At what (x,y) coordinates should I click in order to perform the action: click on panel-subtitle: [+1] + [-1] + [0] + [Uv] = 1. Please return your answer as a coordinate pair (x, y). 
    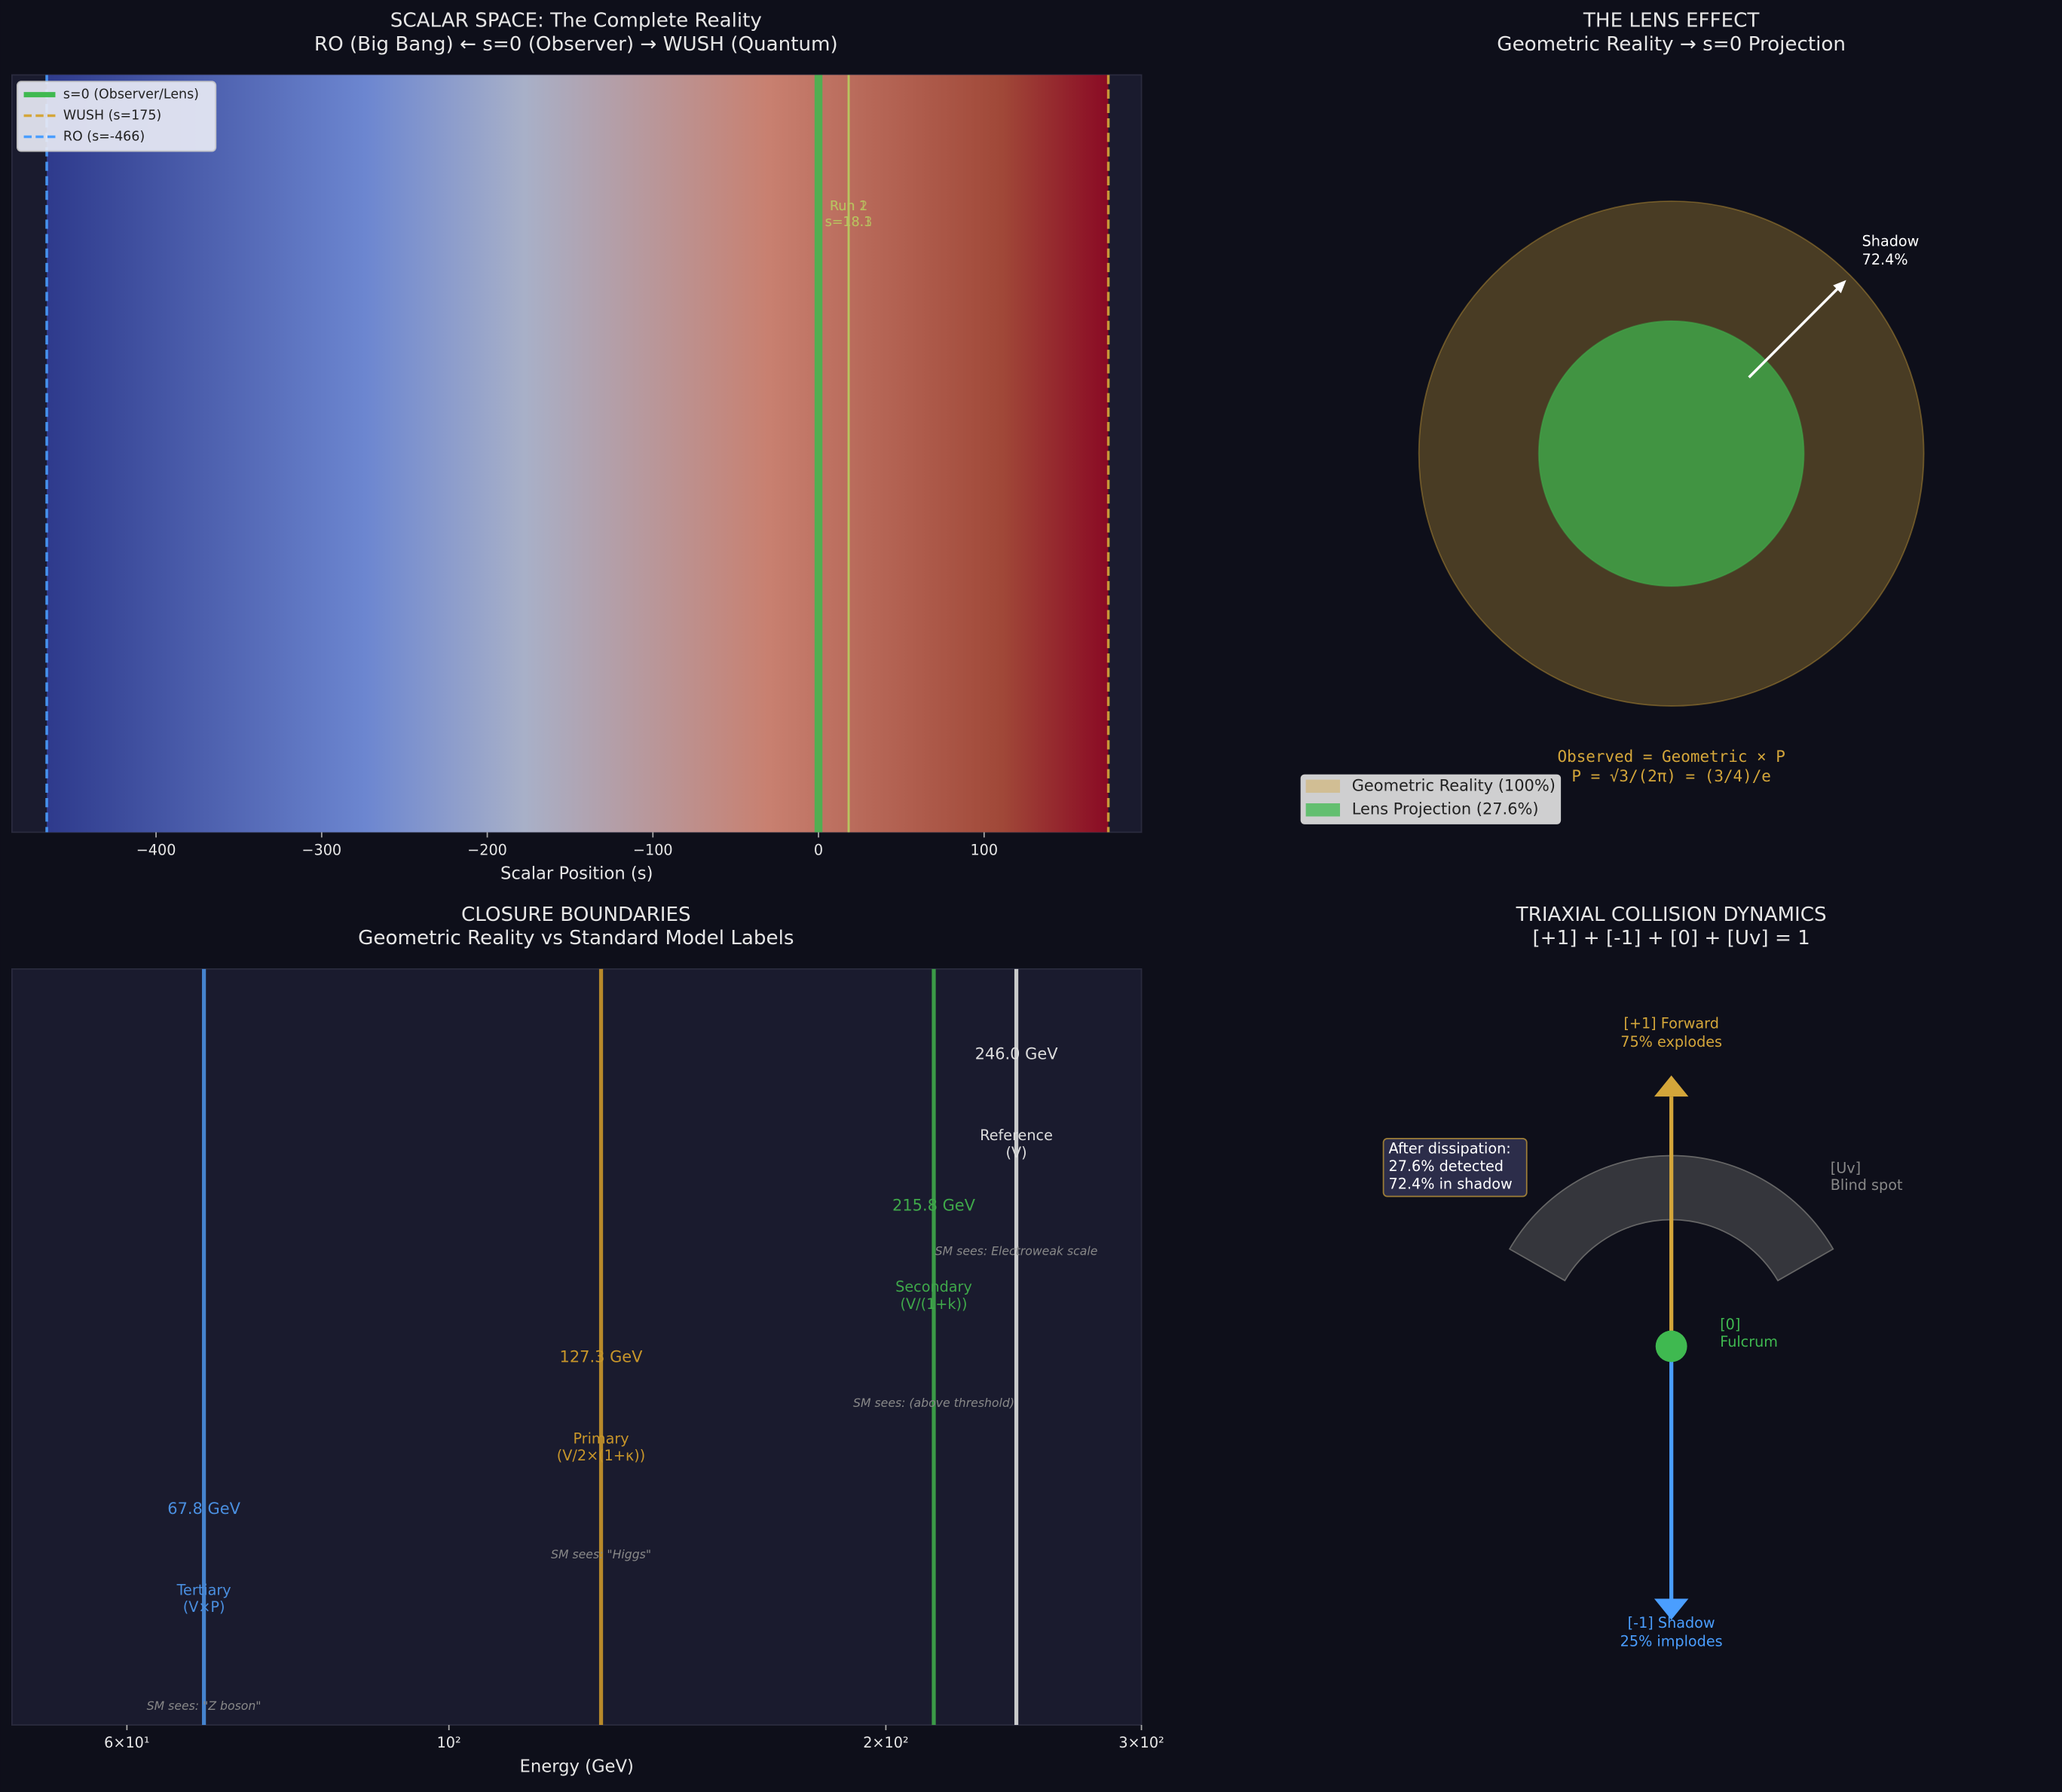
    Looking at the image, I should click on (1671, 939).